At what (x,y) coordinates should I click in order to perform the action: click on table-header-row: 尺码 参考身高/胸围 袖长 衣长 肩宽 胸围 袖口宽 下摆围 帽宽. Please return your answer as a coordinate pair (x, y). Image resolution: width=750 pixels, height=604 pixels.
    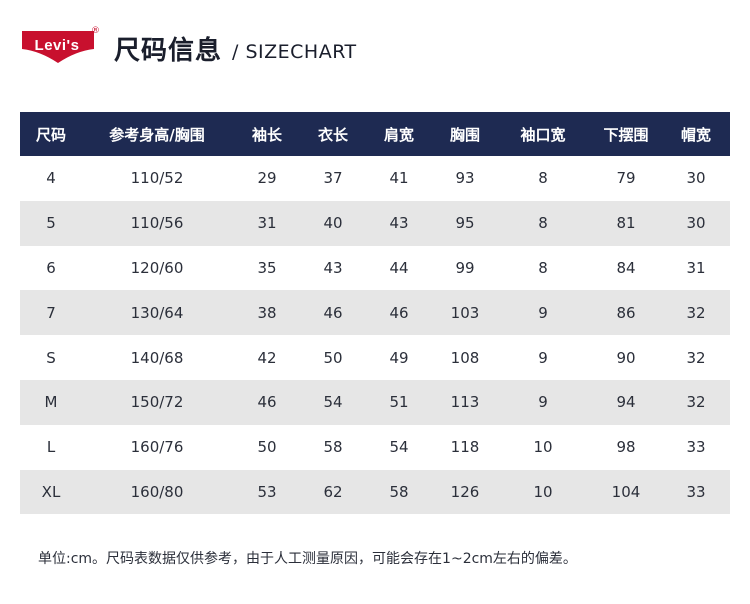
    Looking at the image, I should click on (375, 134).